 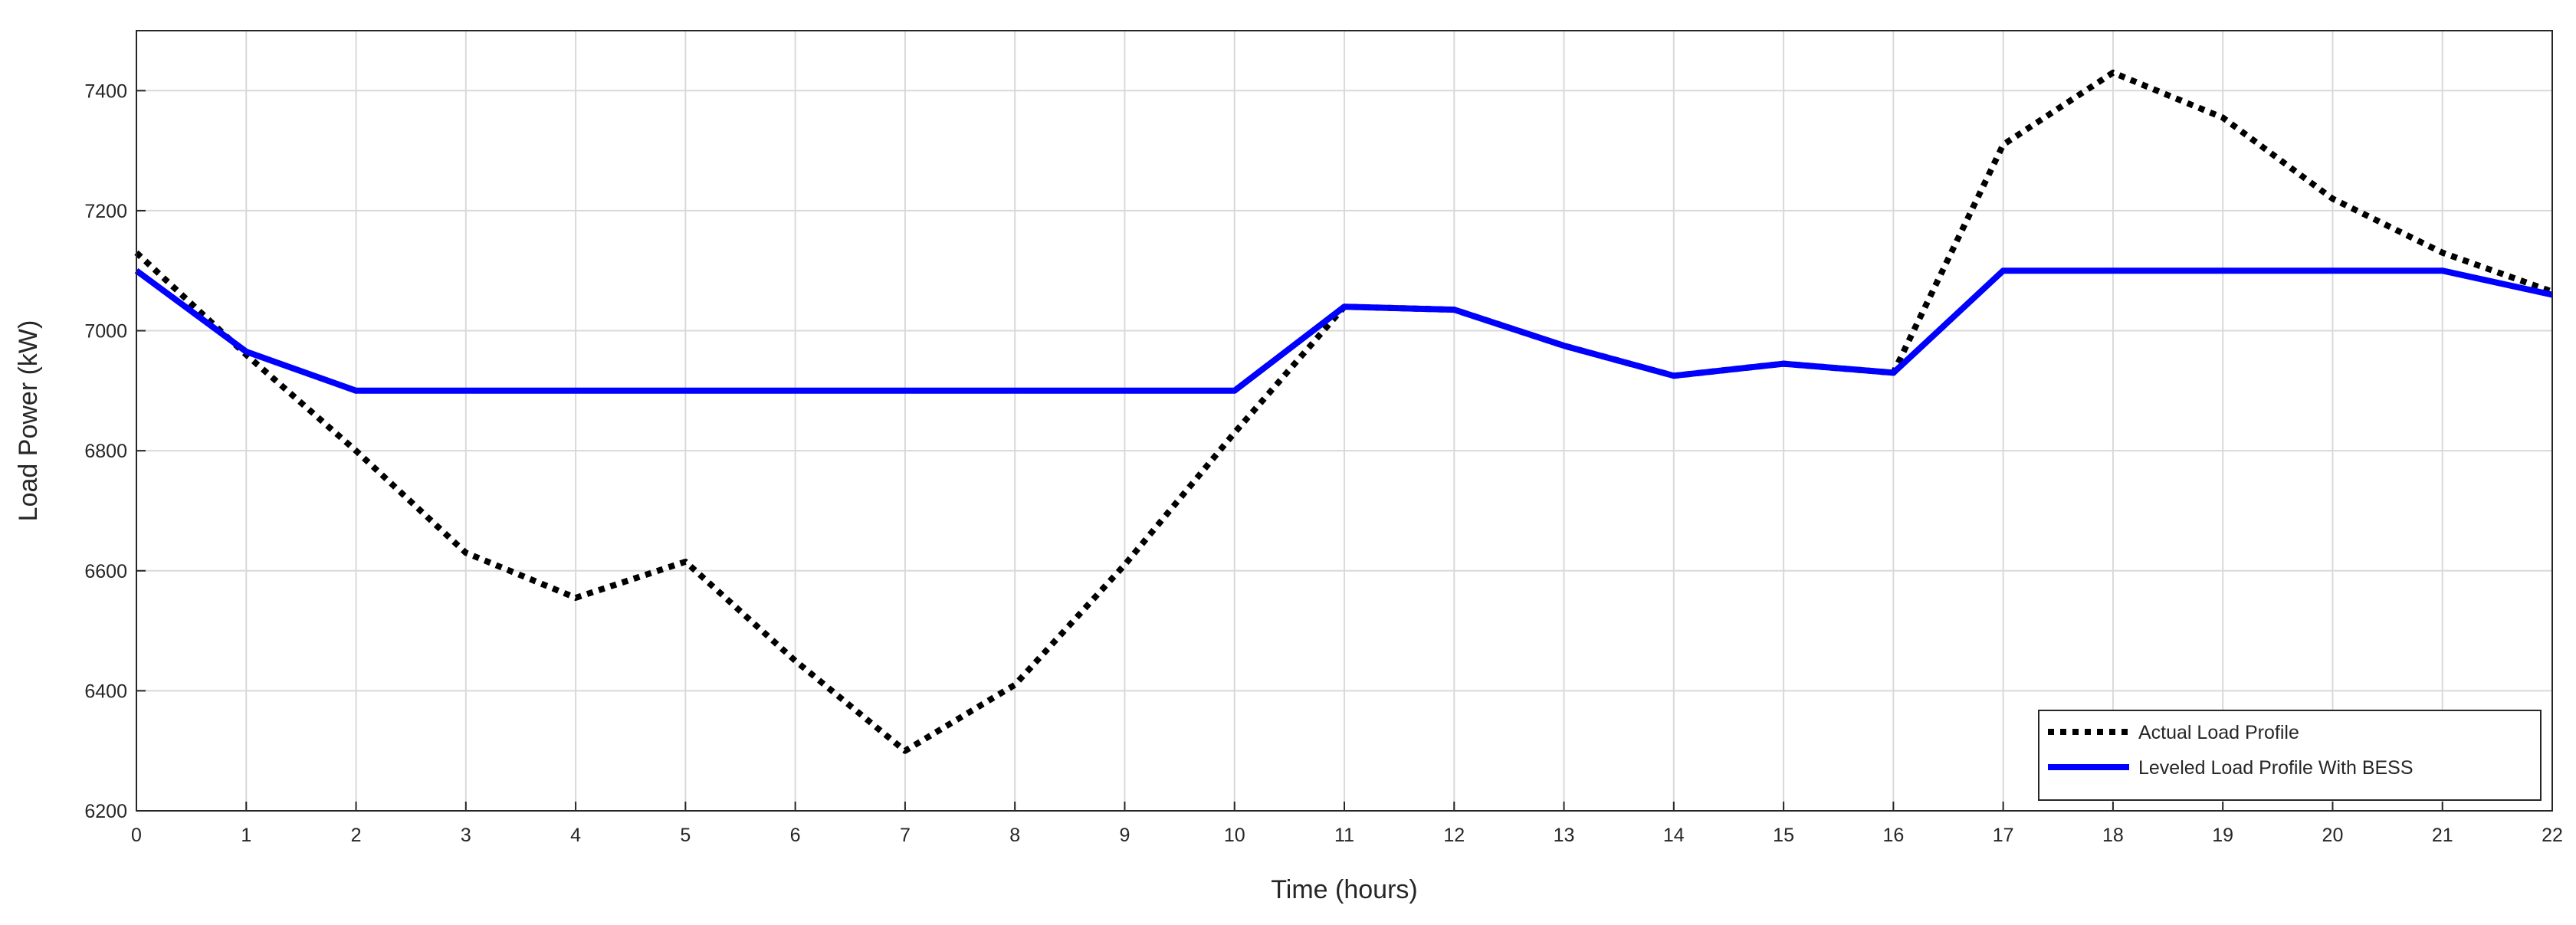 What do you see at coordinates (105, 571) in the screenshot?
I see `y-tick-label: 6600` at bounding box center [105, 571].